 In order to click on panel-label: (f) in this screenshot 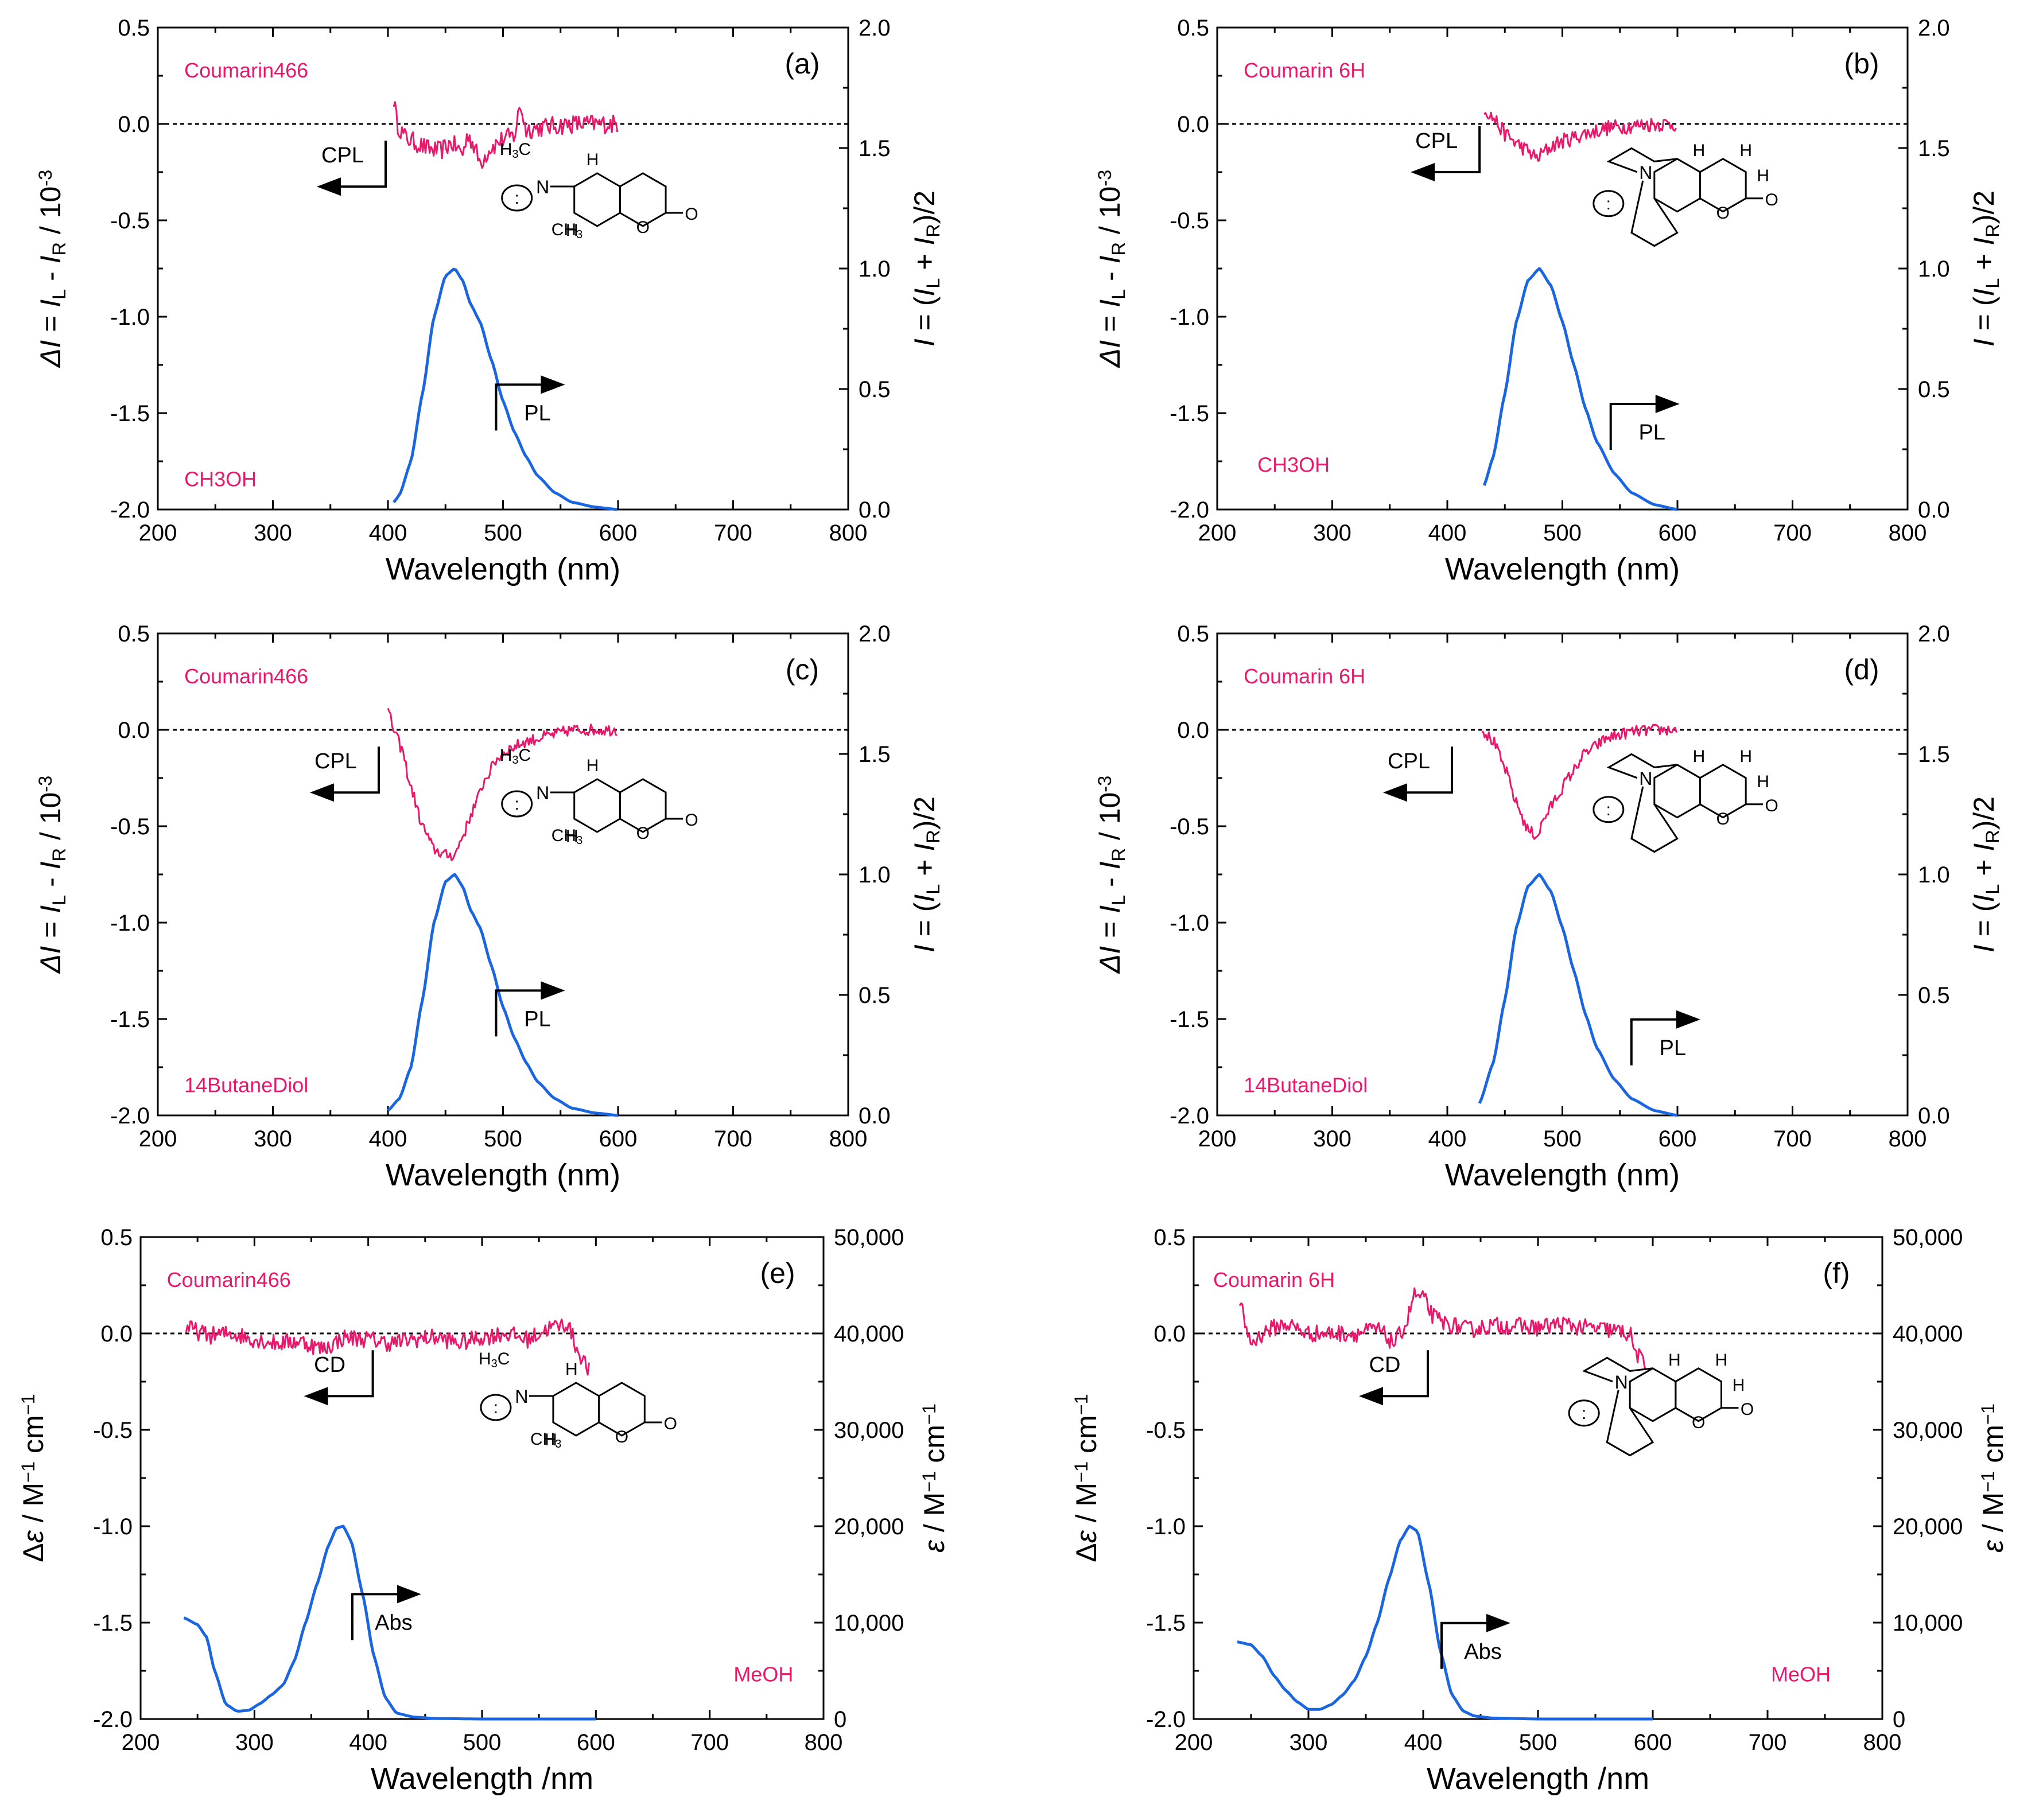, I will do `click(1837, 1273)`.